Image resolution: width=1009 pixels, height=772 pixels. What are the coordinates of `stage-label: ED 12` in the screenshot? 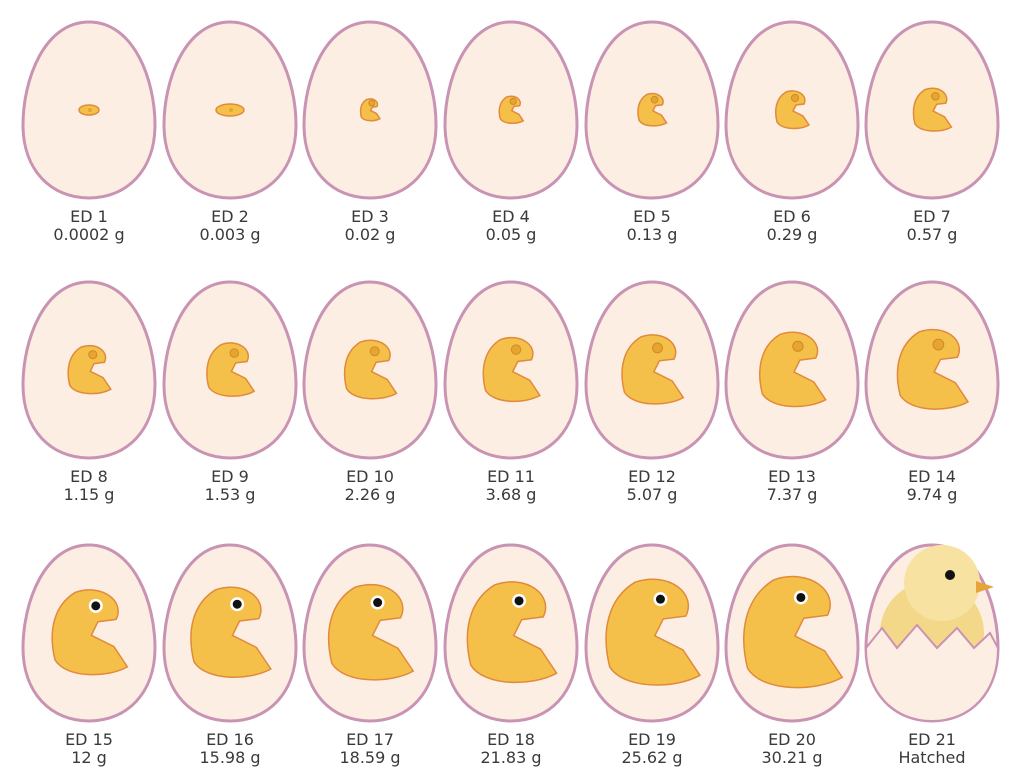 It's located at (652, 476).